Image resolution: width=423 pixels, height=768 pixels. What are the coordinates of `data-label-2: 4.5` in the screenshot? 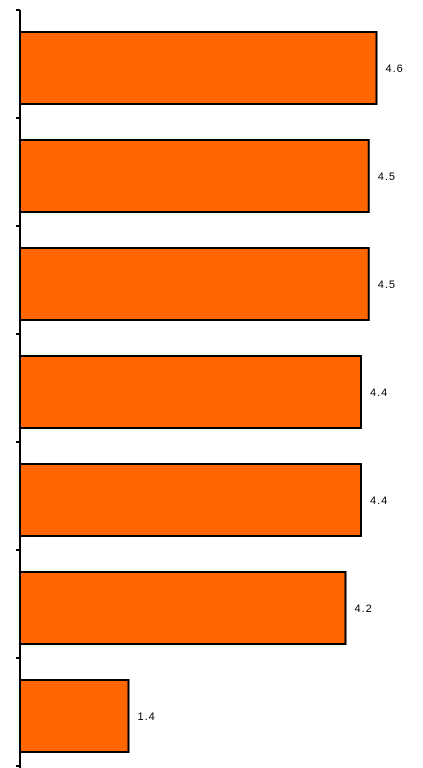 It's located at (387, 177).